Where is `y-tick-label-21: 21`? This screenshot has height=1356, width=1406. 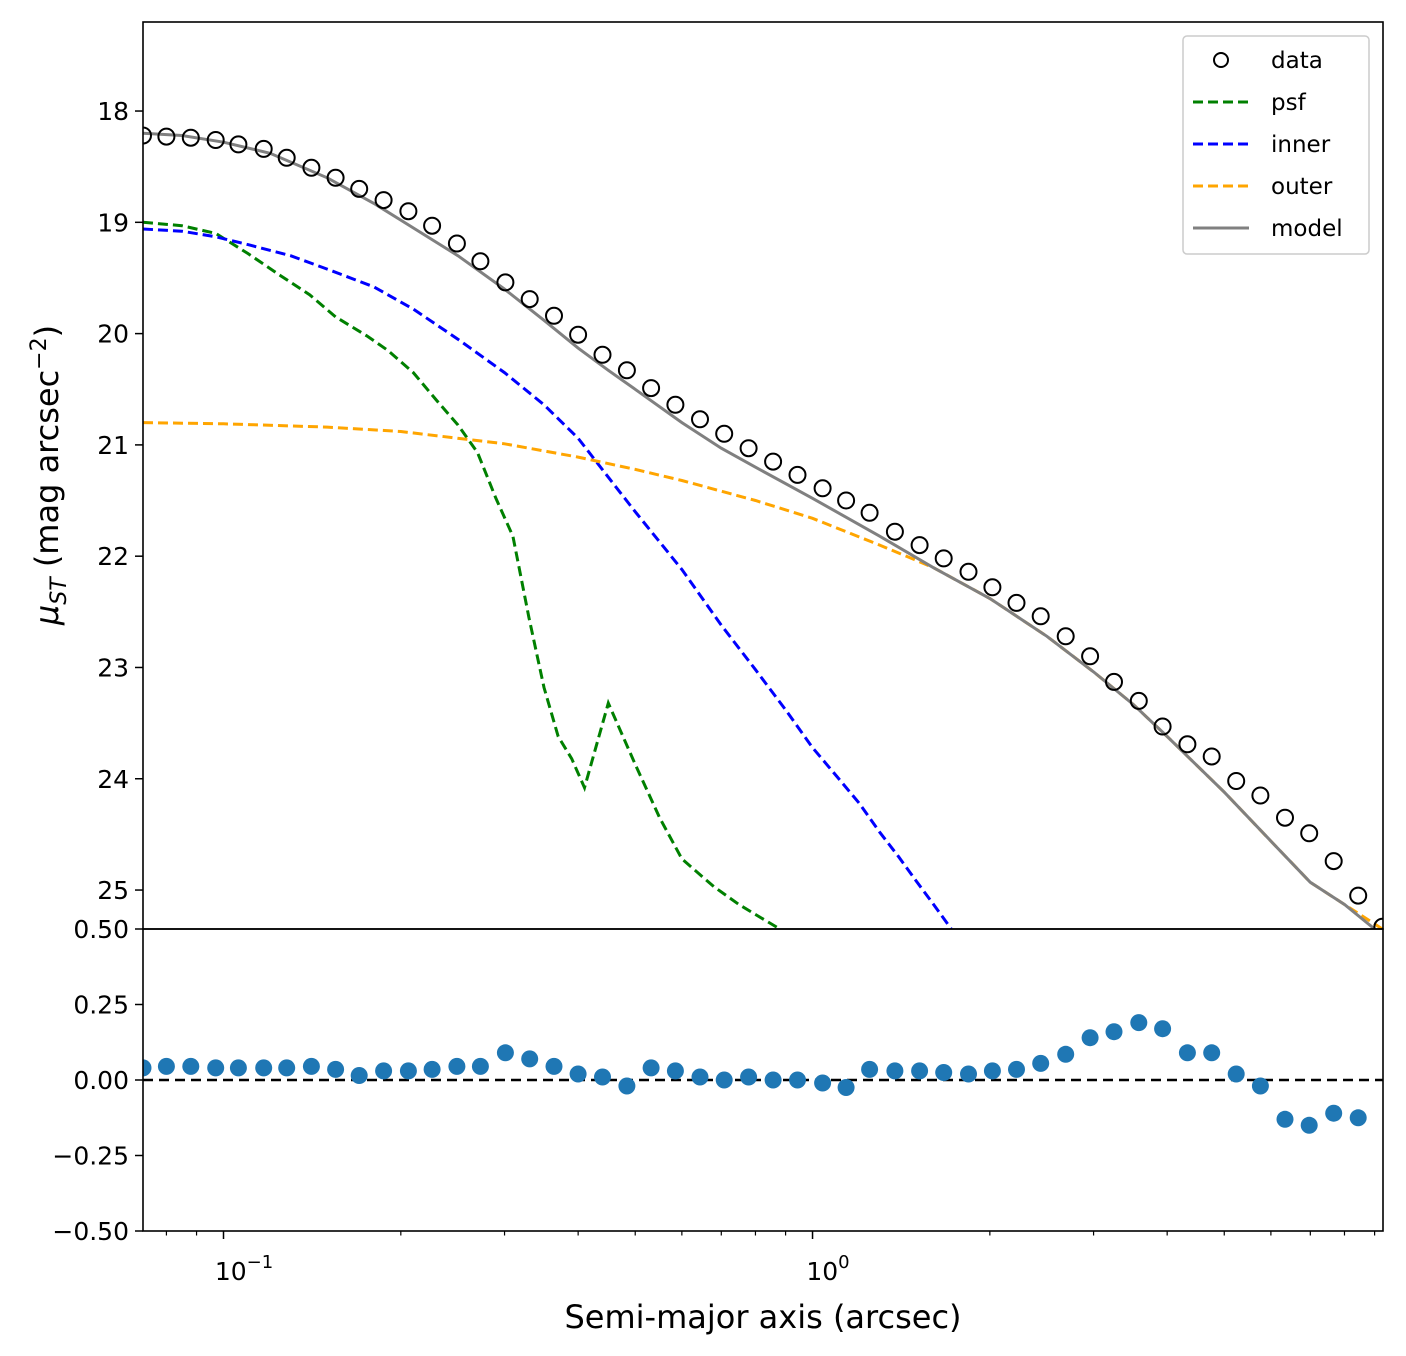
y-tick-label-21: 21 is located at coordinates (113, 445).